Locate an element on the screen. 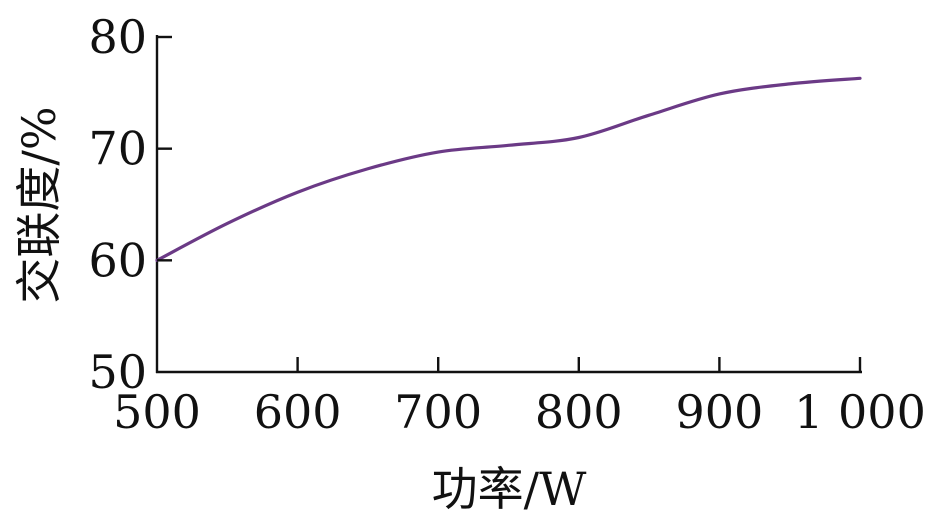 Image resolution: width=930 pixels, height=523 pixels. y-tick-label: 80 is located at coordinates (117, 37).